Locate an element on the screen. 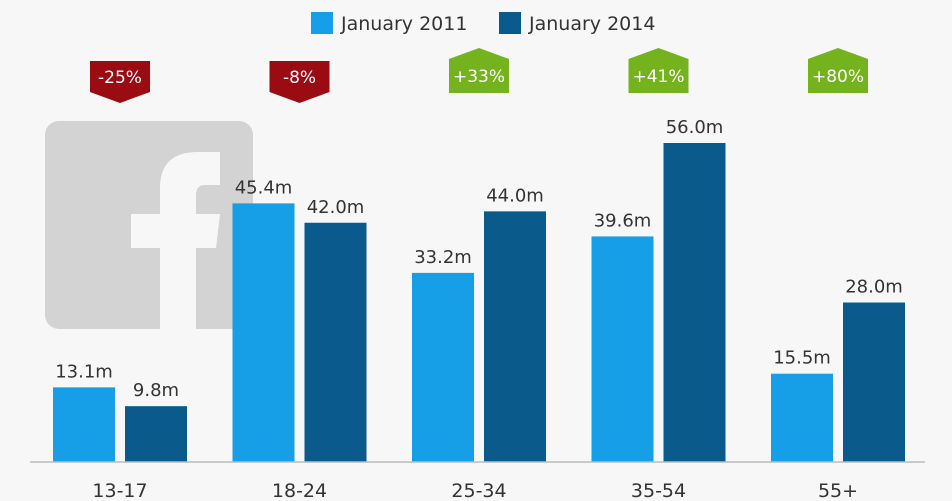 Image resolution: width=952 pixels, height=501 pixels. data-label: 56.0m is located at coordinates (695, 127).